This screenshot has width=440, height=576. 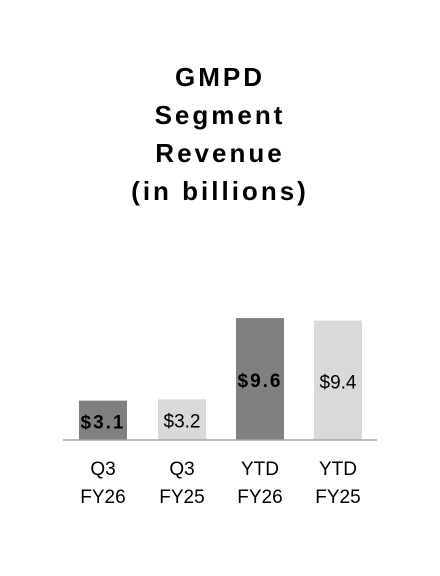 I want to click on chart-title: GMPD Segment Revenue (in billions), so click(x=220, y=134).